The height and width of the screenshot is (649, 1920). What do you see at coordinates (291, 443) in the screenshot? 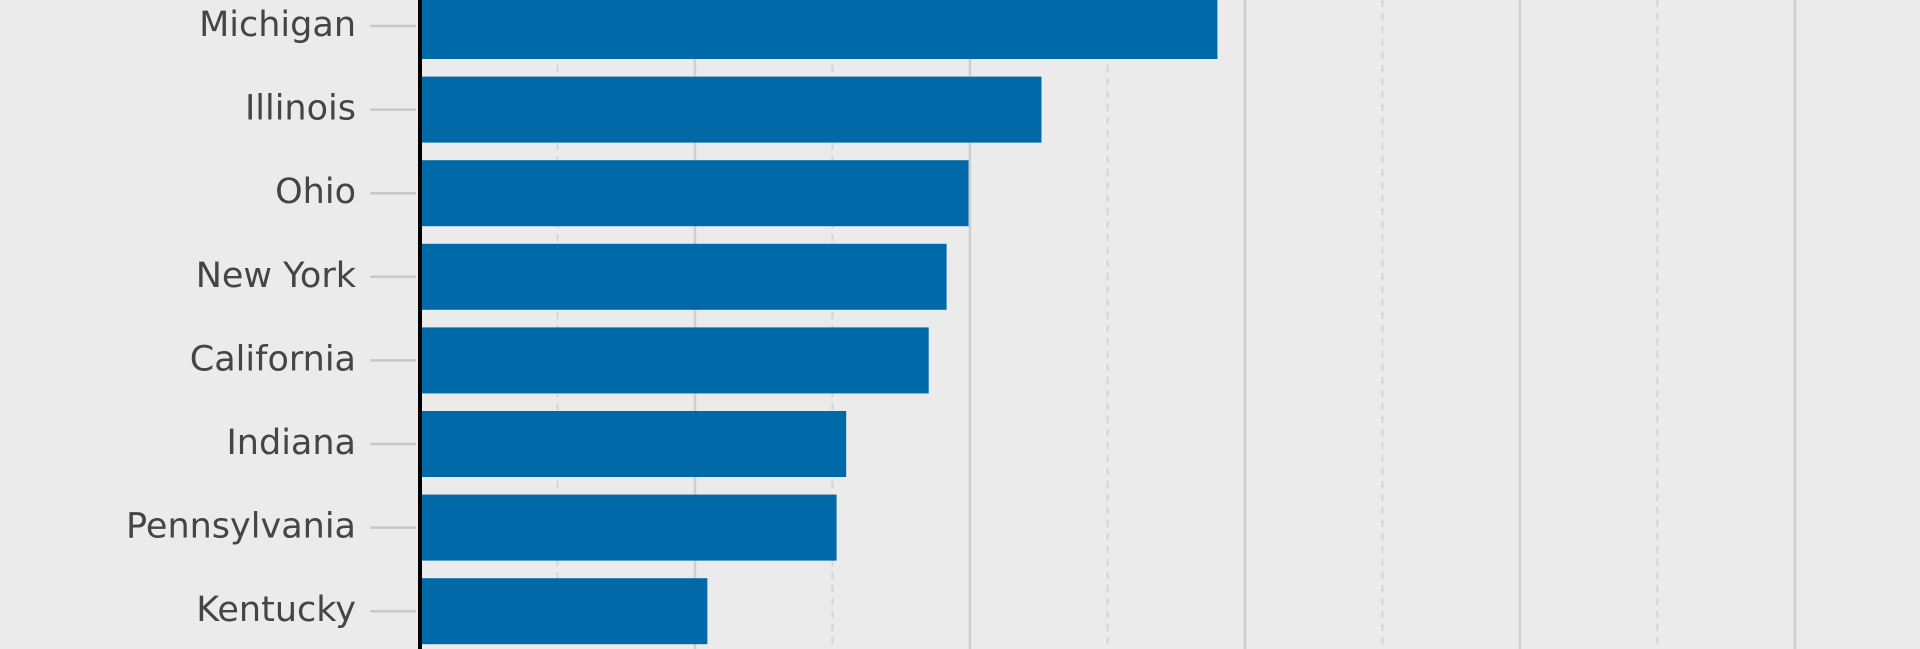
I see `y-tick-label: Indiana` at bounding box center [291, 443].